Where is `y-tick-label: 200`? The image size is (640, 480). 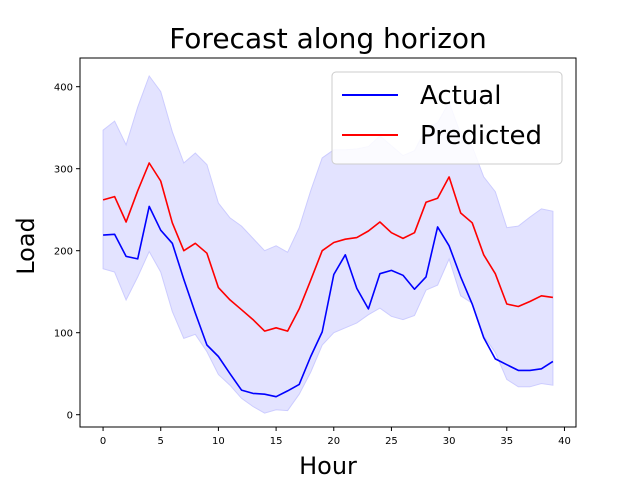 y-tick-label: 200 is located at coordinates (63, 252).